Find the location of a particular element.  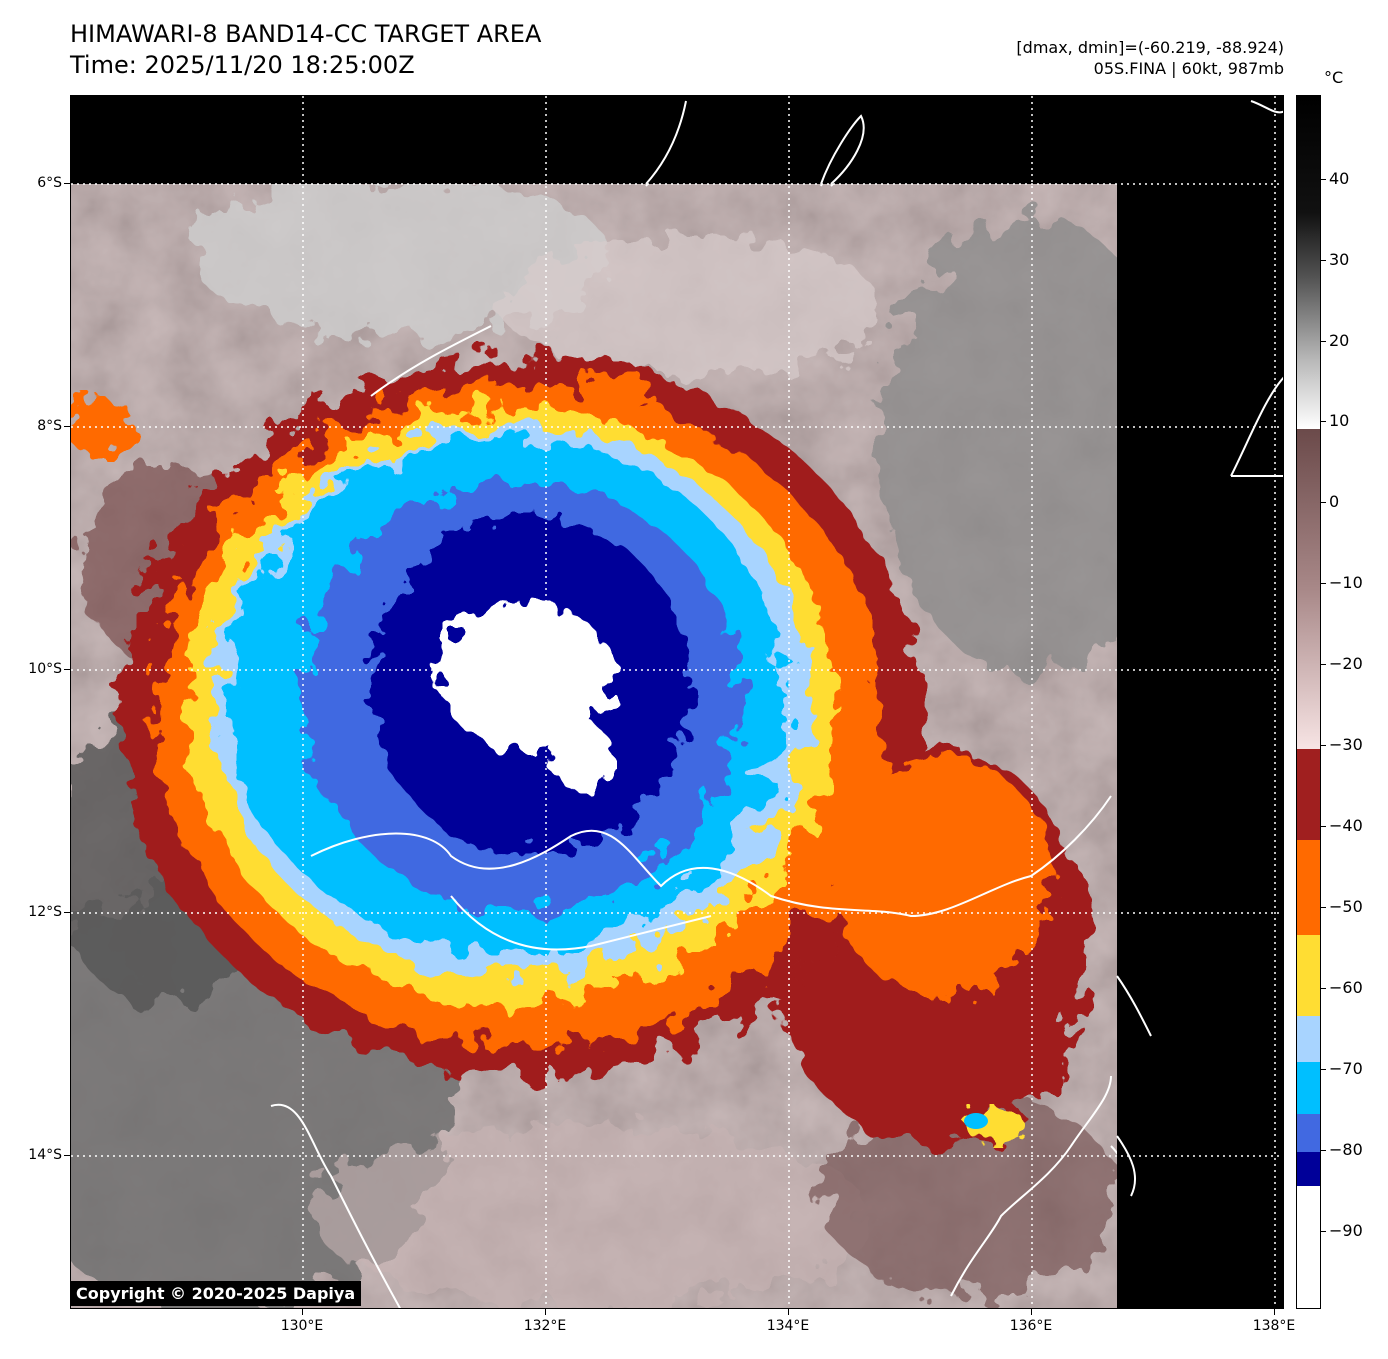

colorbar-tick-label: −50 is located at coordinates (1346, 906).